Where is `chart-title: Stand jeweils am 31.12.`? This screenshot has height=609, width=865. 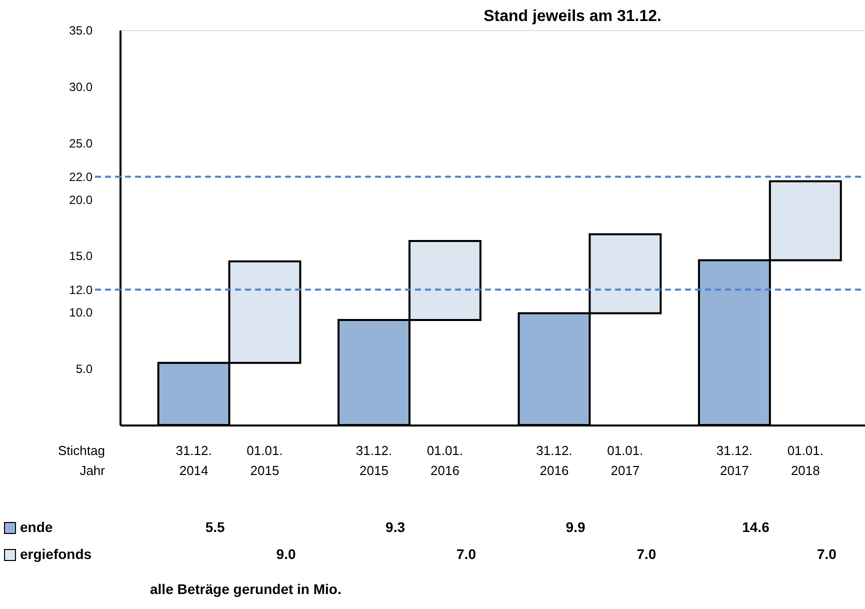
chart-title: Stand jeweils am 31.12. is located at coordinates (573, 16).